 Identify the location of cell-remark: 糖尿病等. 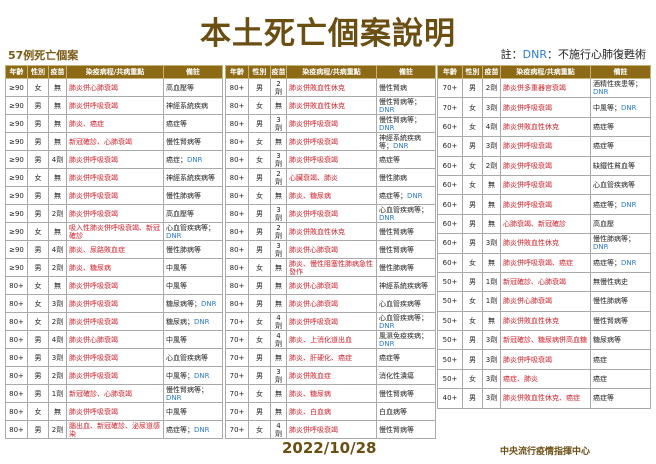
(620, 340).